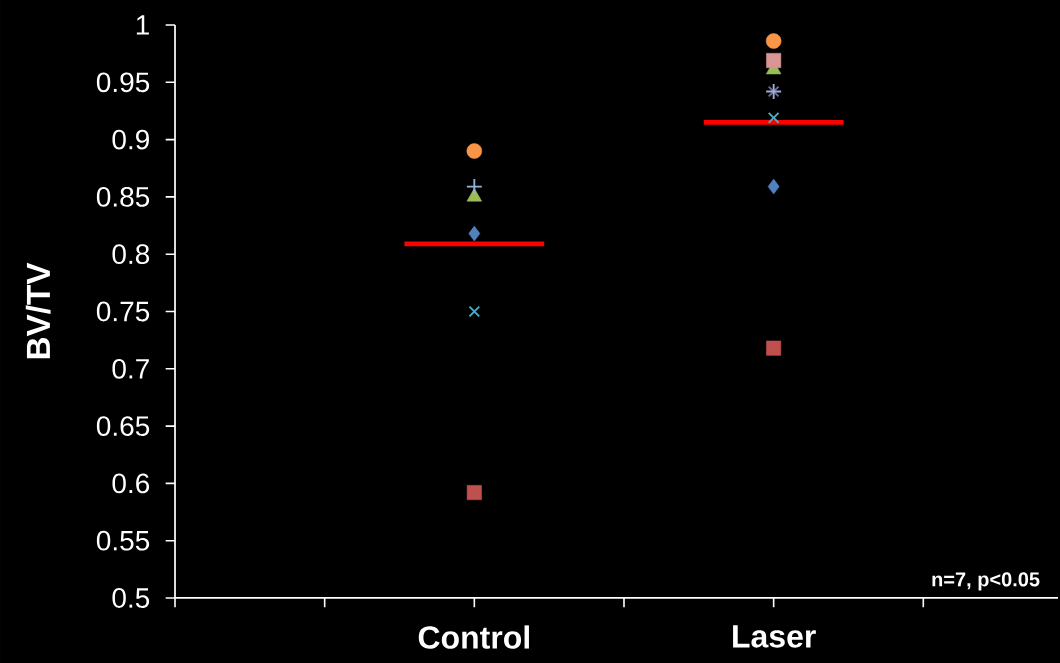 This screenshot has width=1060, height=663. Describe the element at coordinates (123, 196) in the screenshot. I see `y-tick-label: 0.85` at that location.